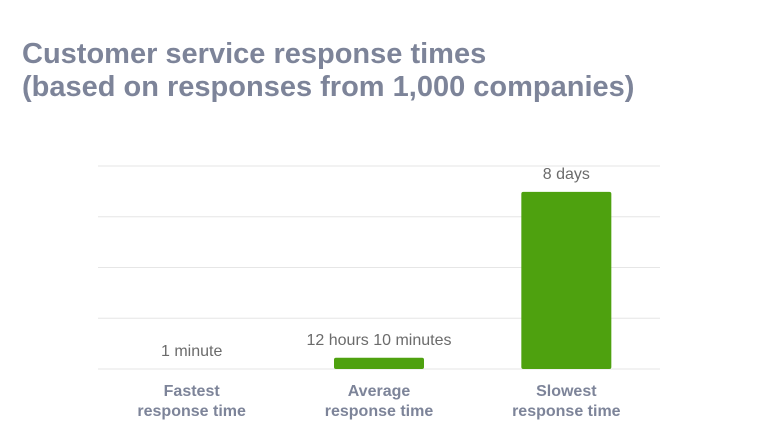  I want to click on value-label: 12 hours 10 minutes, so click(379, 340).